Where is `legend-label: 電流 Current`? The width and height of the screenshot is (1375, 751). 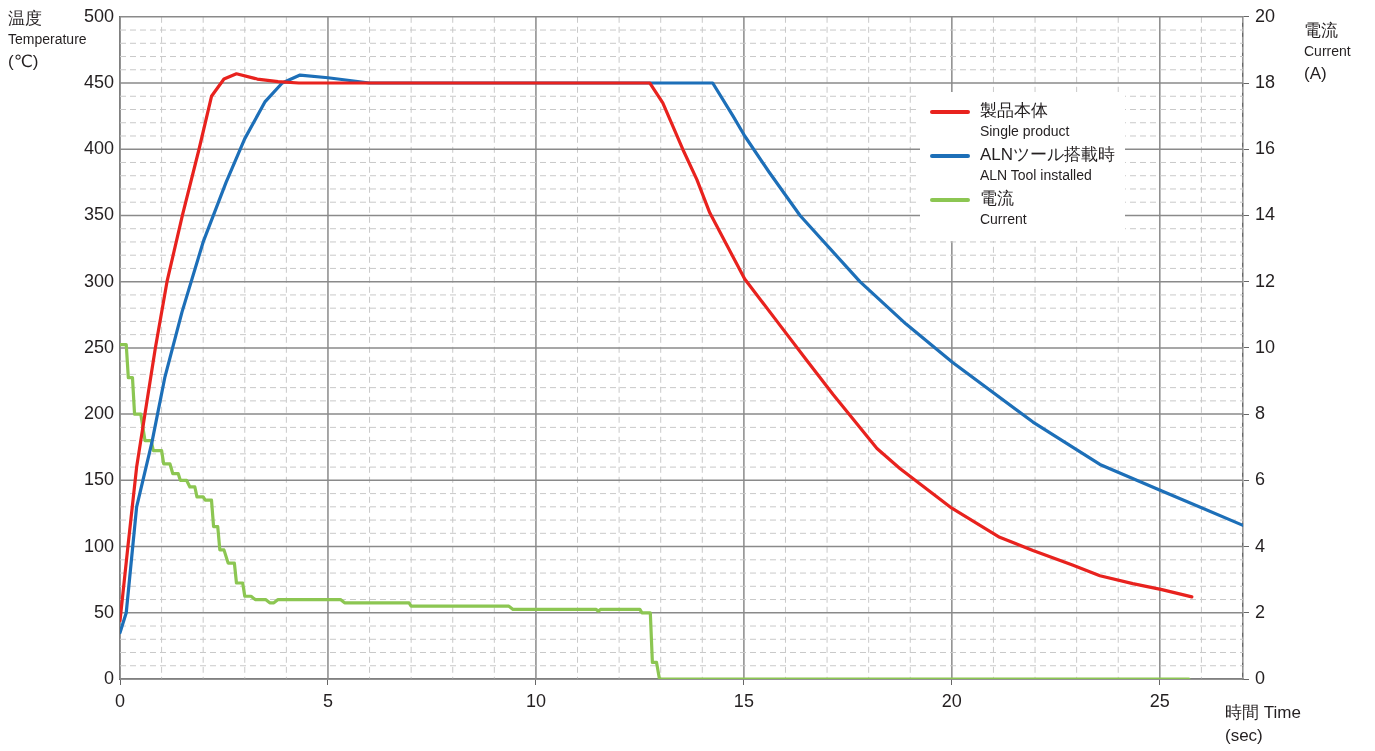
legend-label: 電流 Current is located at coordinates (1003, 208).